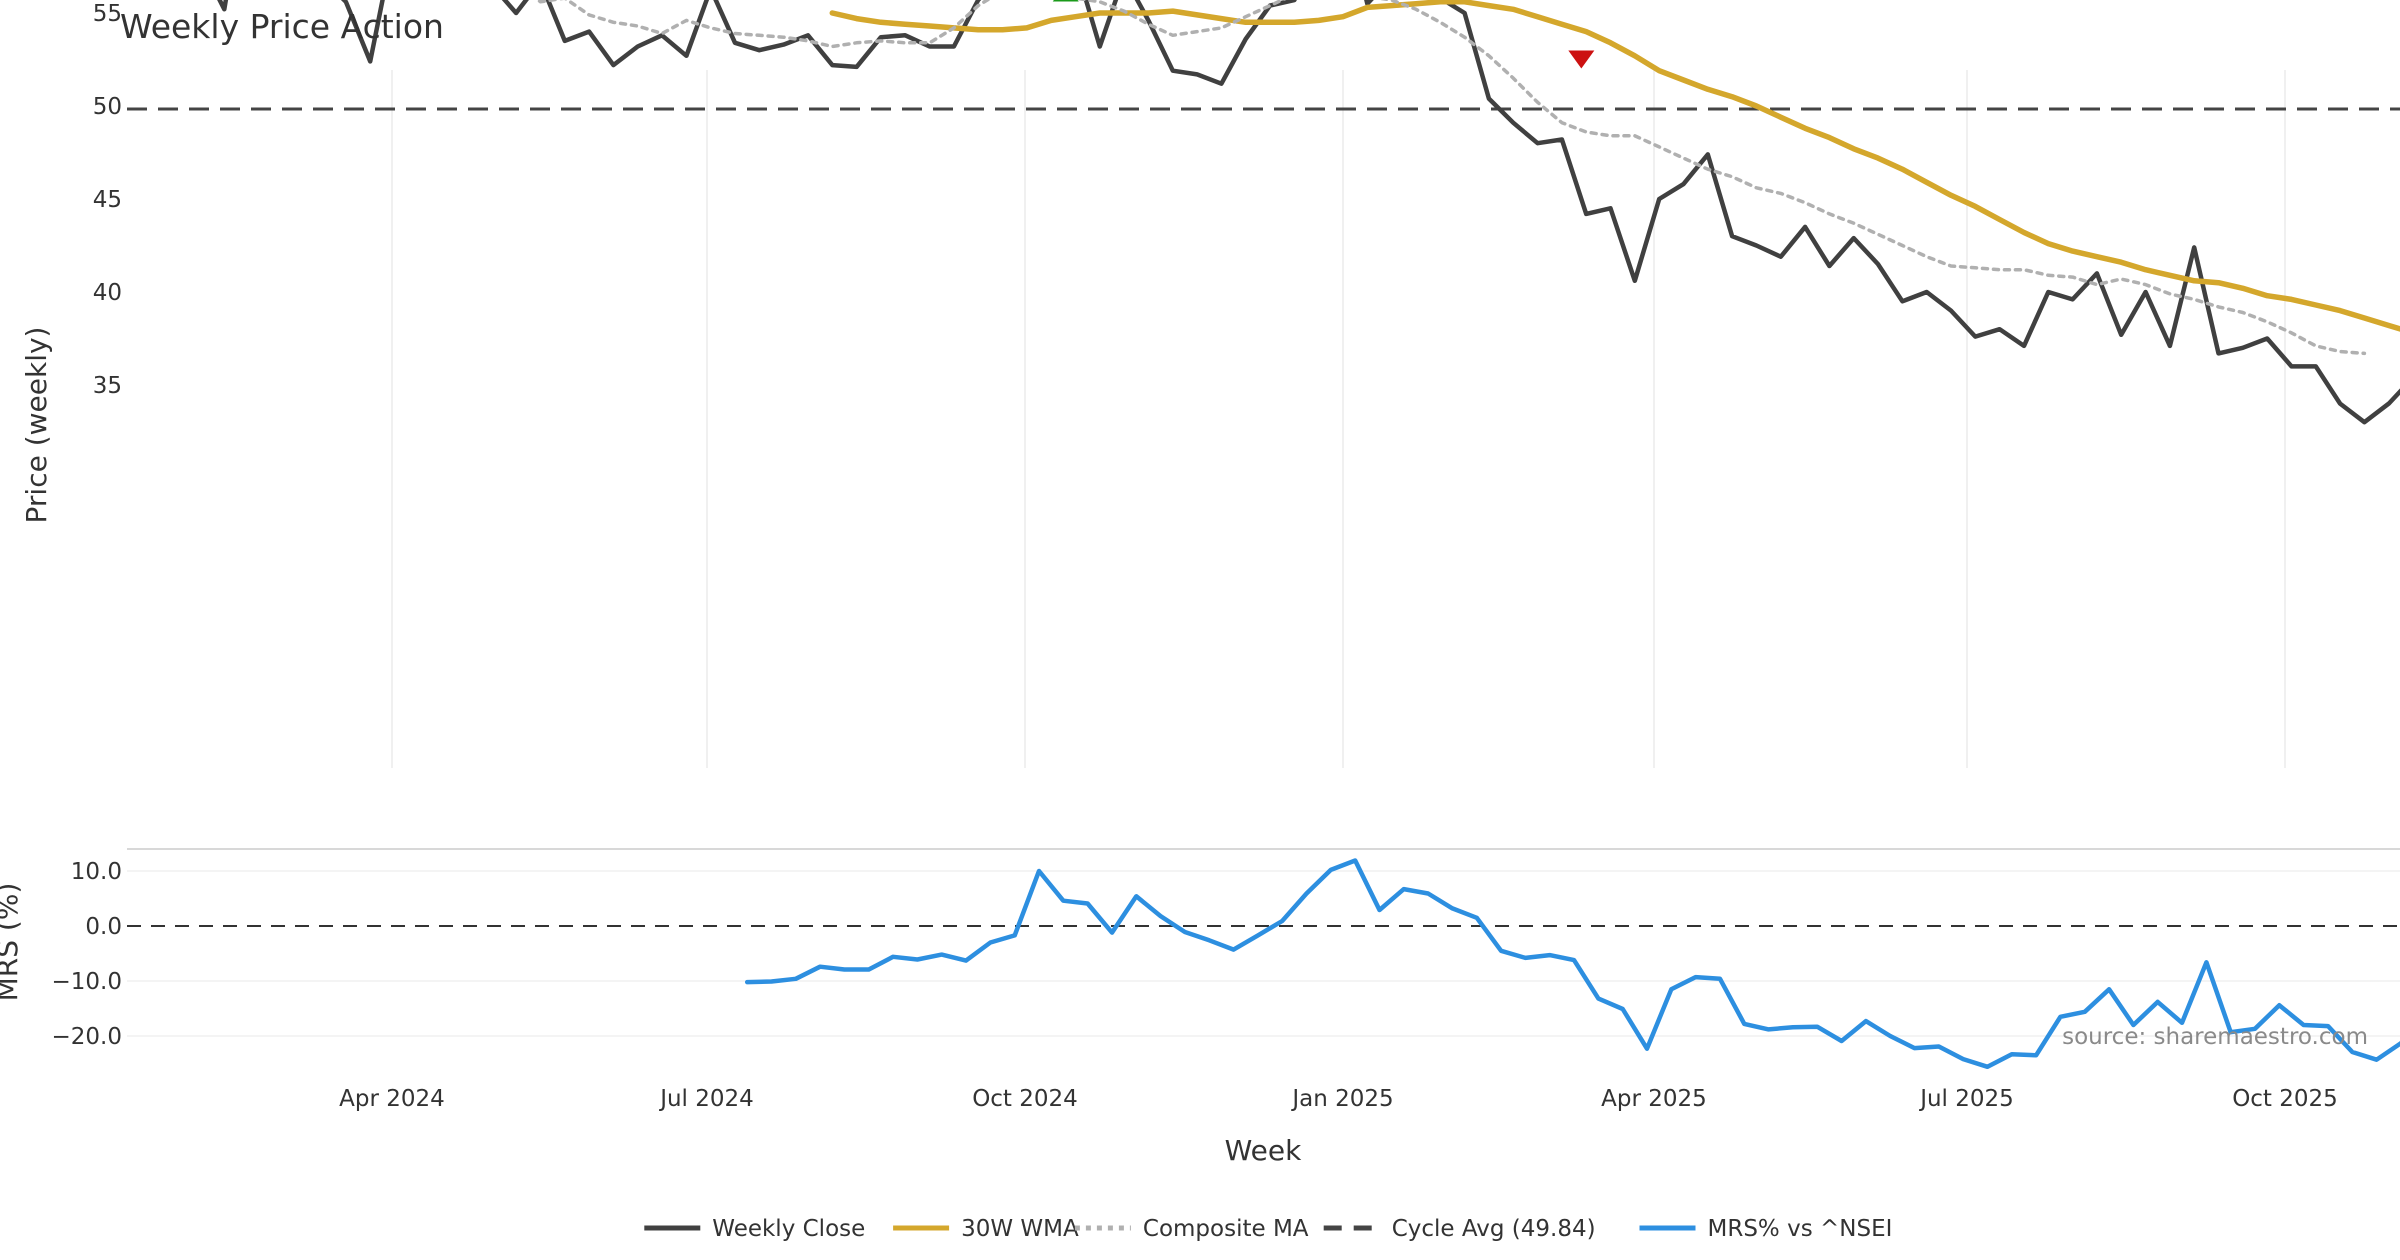  Describe the element at coordinates (706, 1099) in the screenshot. I see `x-tick-label: Jul 2024` at that location.